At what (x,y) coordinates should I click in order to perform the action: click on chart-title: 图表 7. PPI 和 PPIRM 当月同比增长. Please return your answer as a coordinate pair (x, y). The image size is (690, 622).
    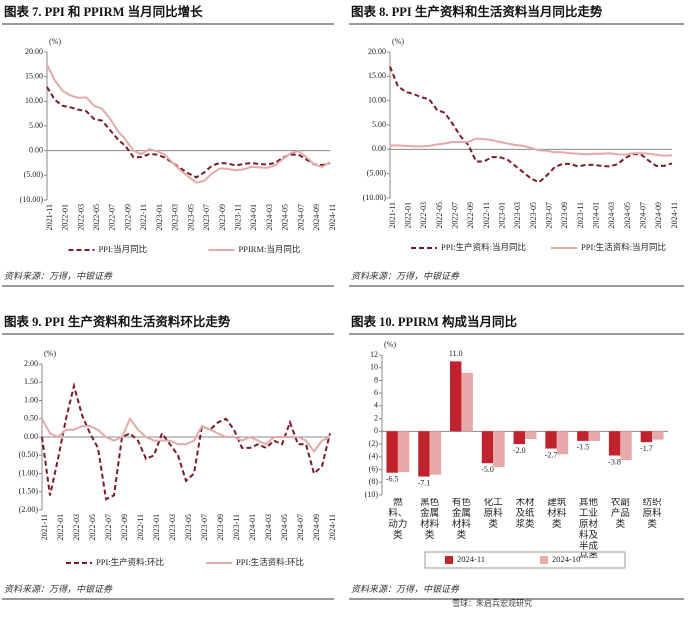
    Looking at the image, I should click on (103, 11).